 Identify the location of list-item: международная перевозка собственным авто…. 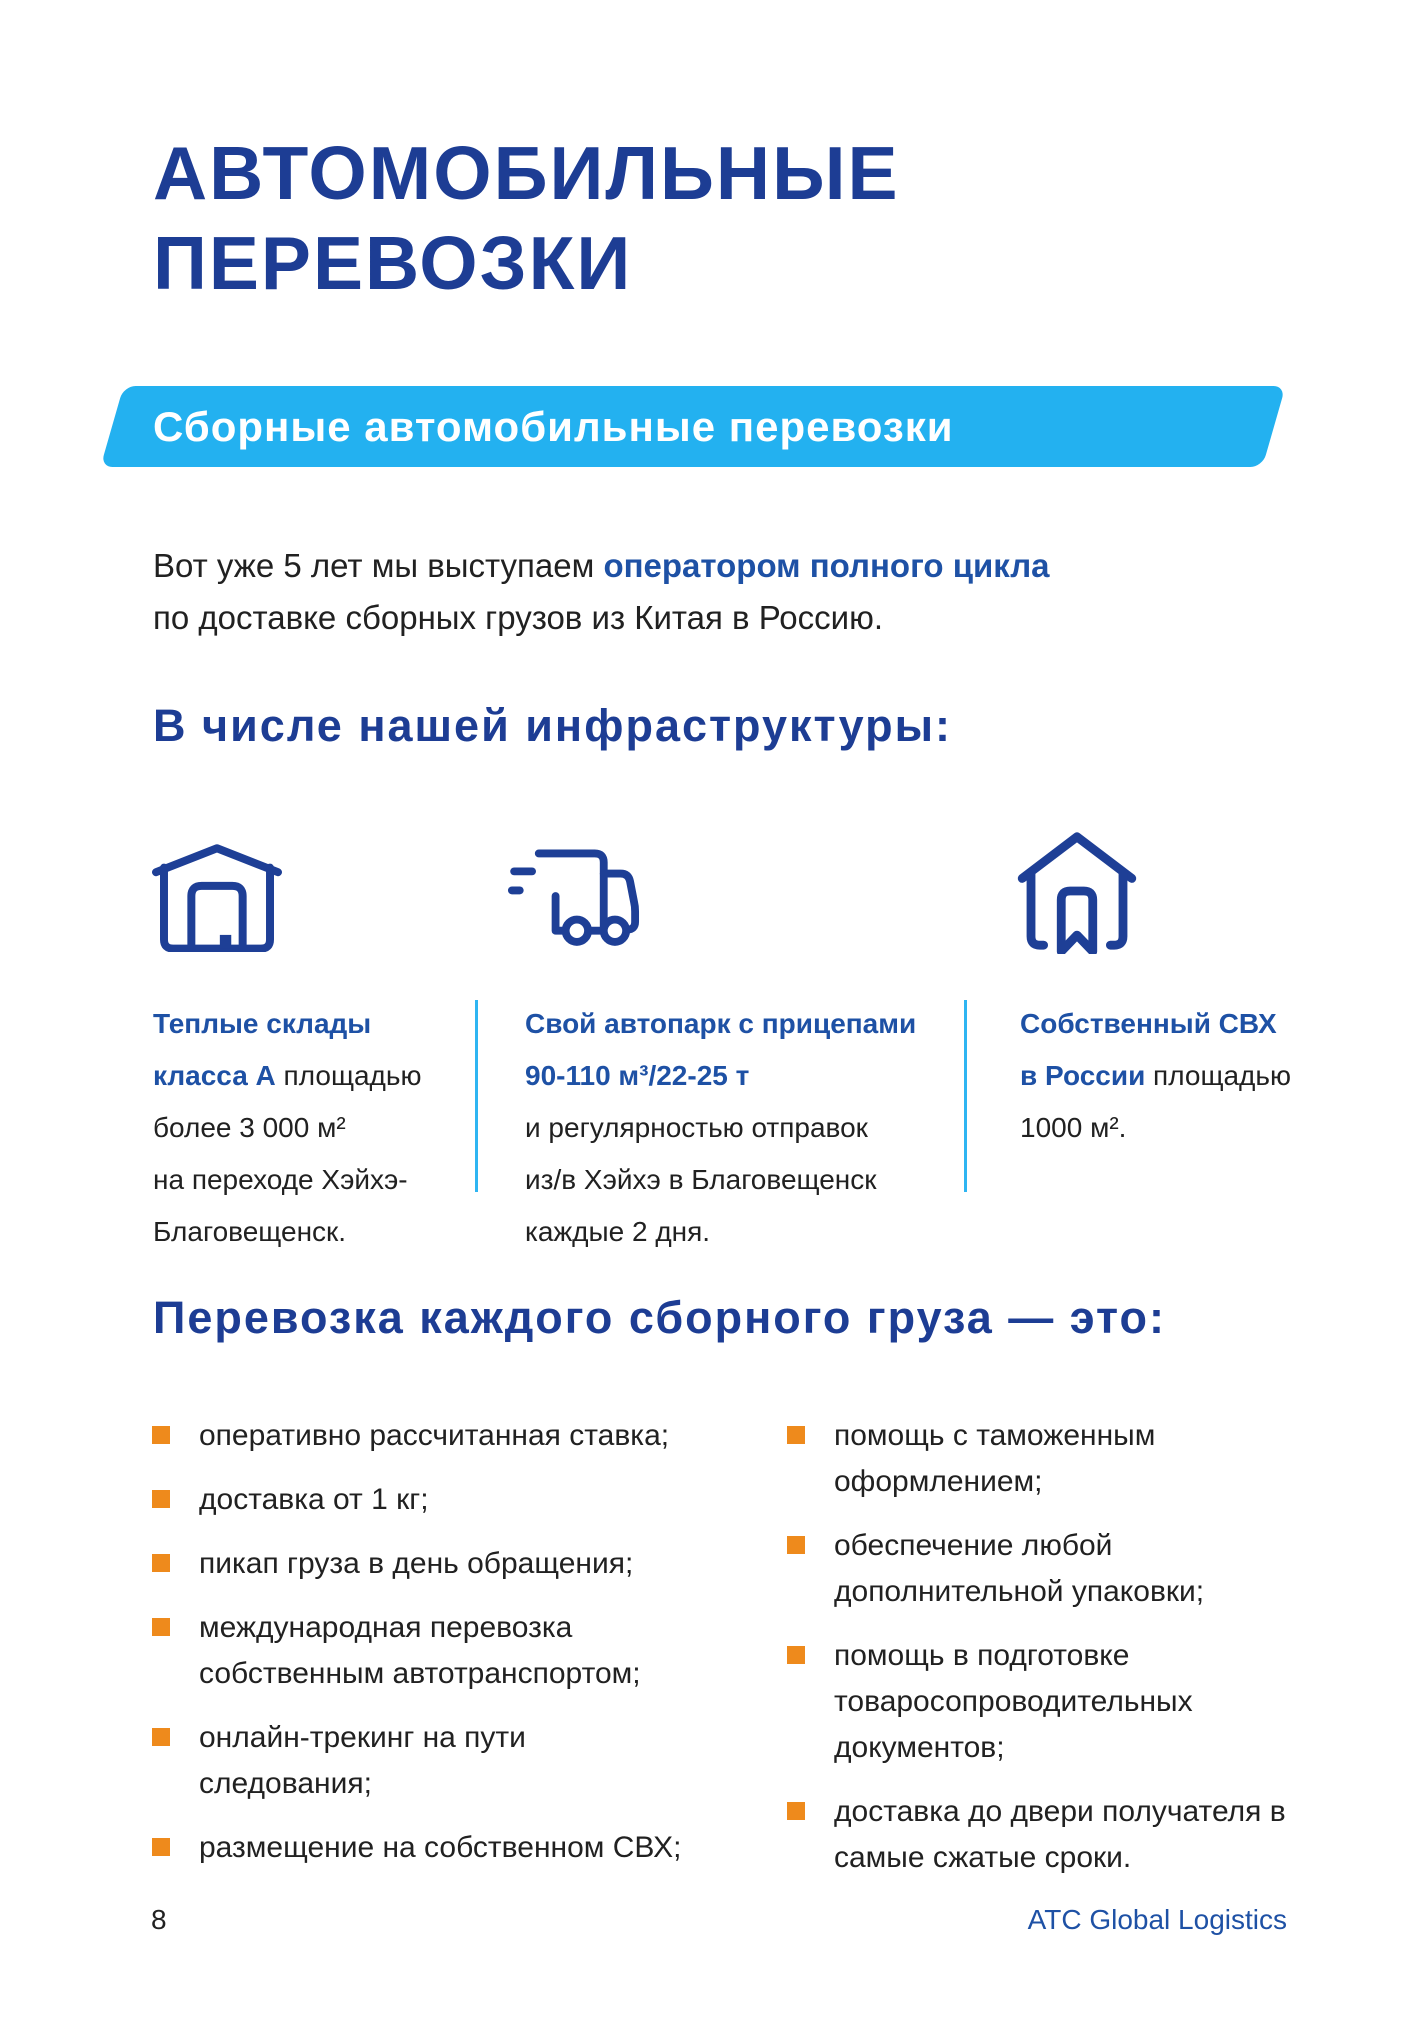
(426, 1651).